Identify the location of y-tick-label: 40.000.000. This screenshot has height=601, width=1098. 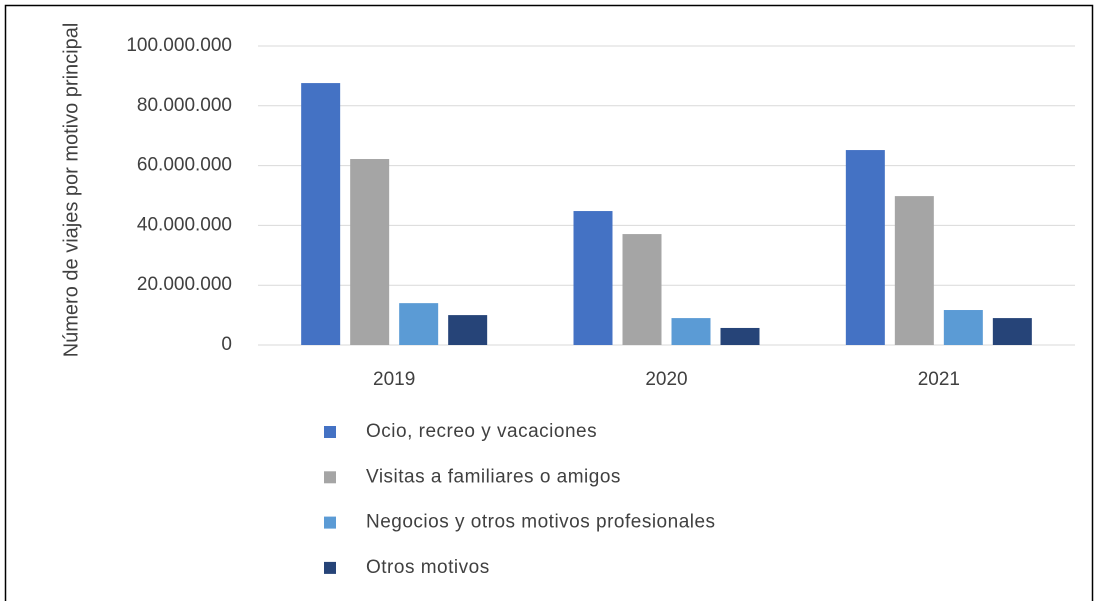
(184, 224).